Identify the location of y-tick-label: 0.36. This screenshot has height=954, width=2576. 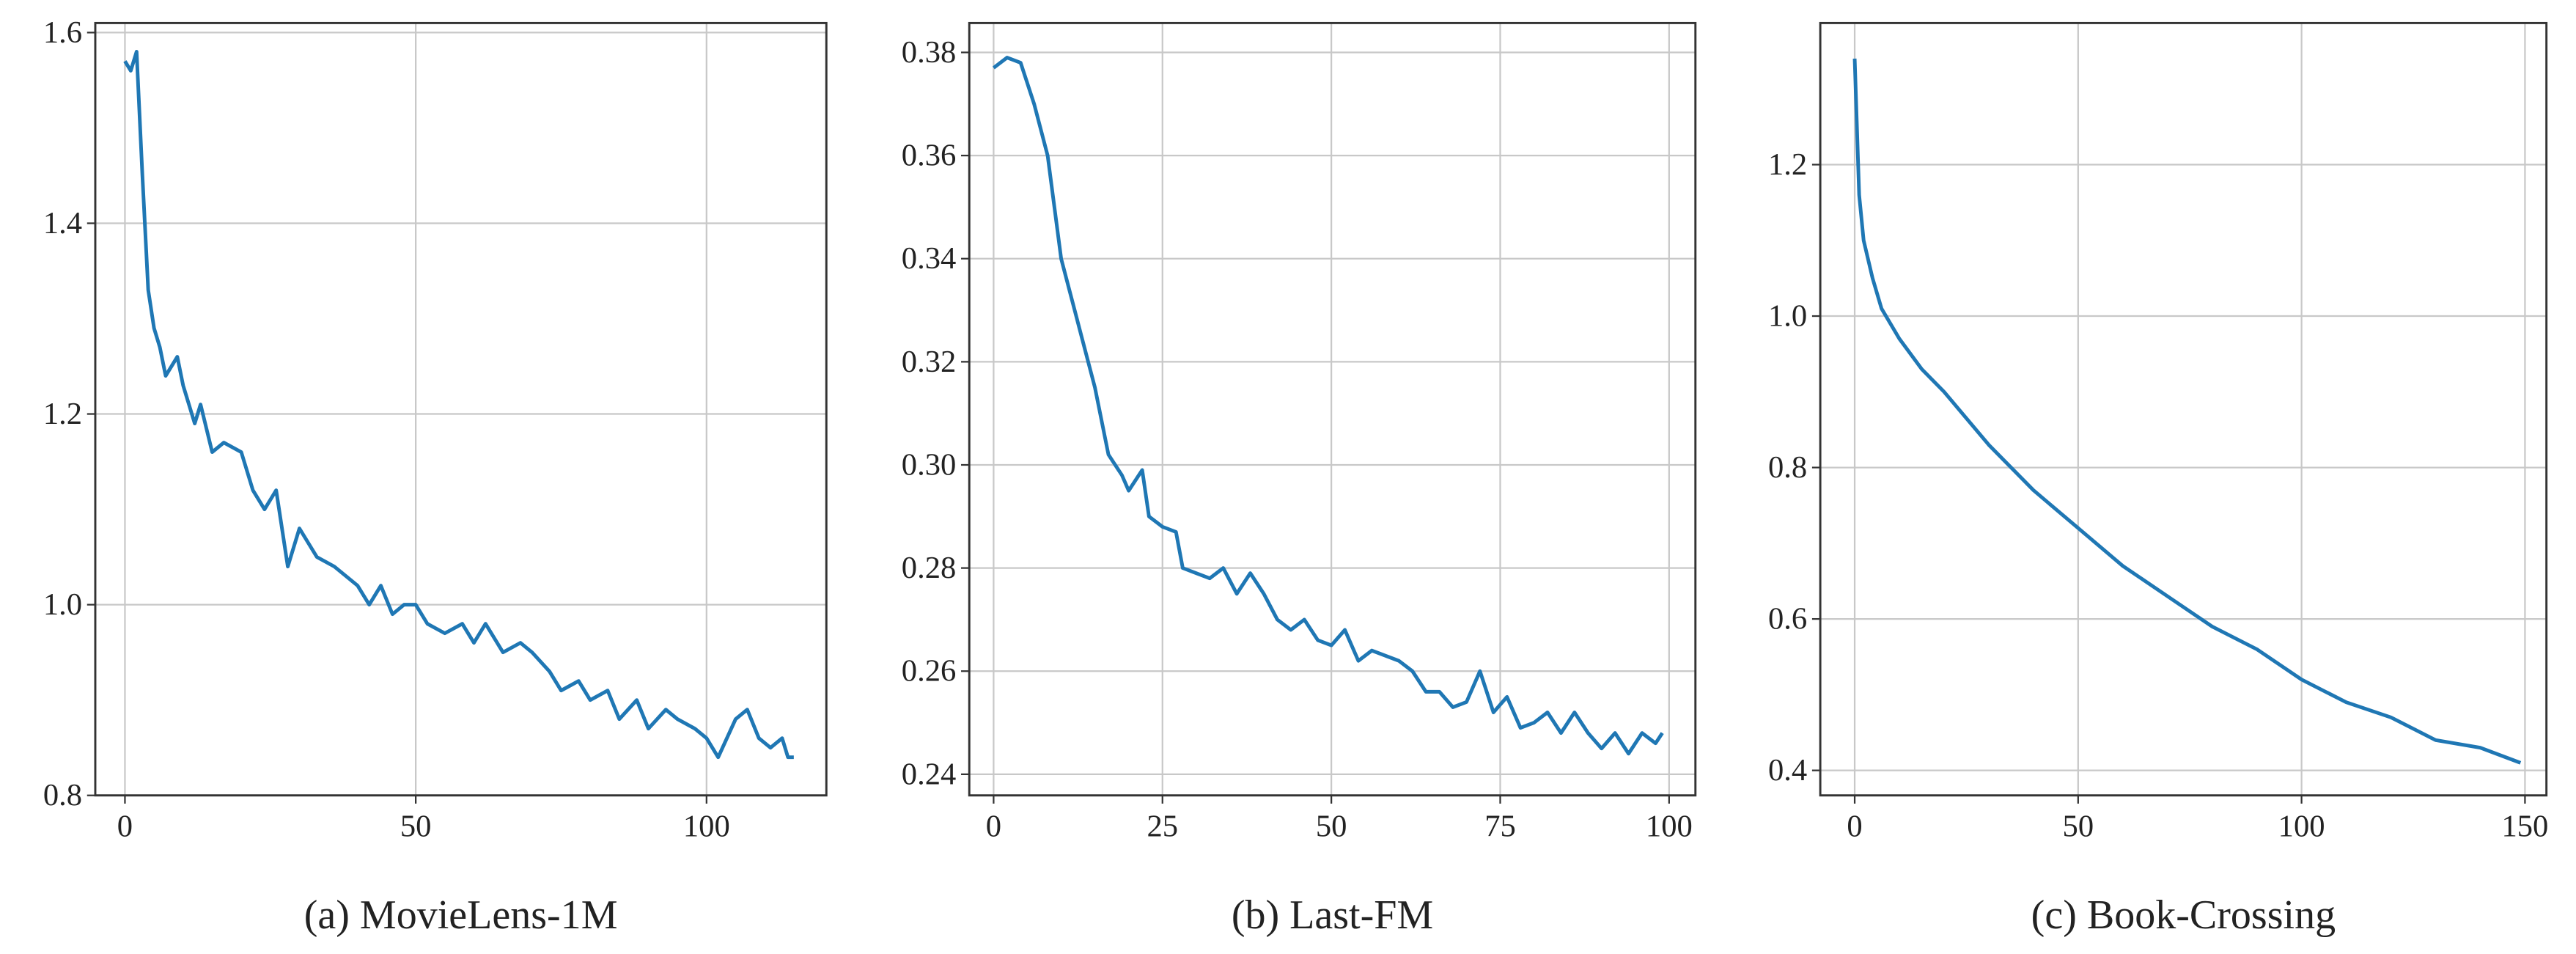
(929, 156).